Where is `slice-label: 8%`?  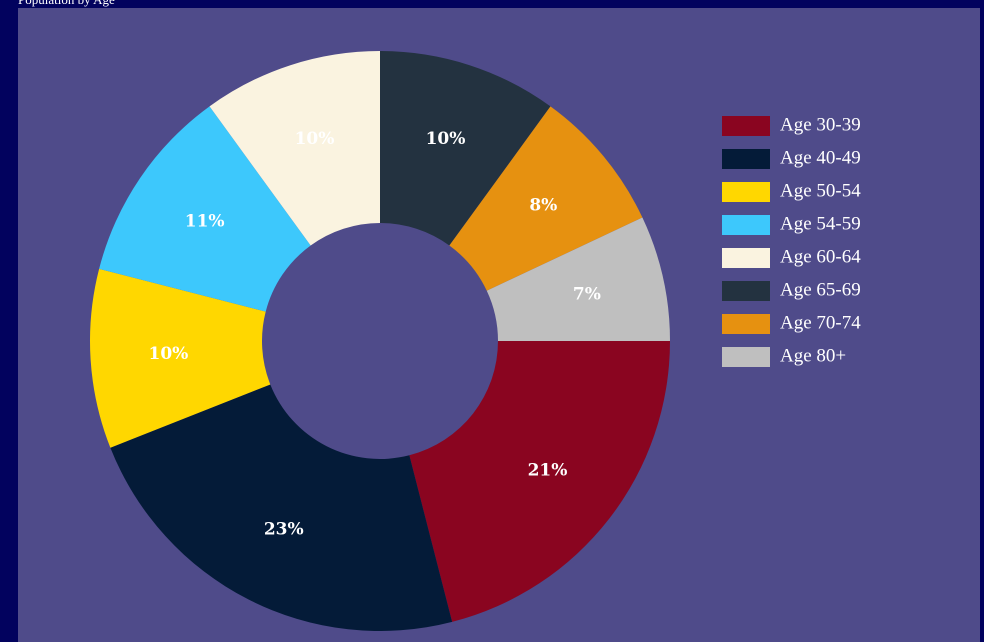
slice-label: 8% is located at coordinates (543, 205).